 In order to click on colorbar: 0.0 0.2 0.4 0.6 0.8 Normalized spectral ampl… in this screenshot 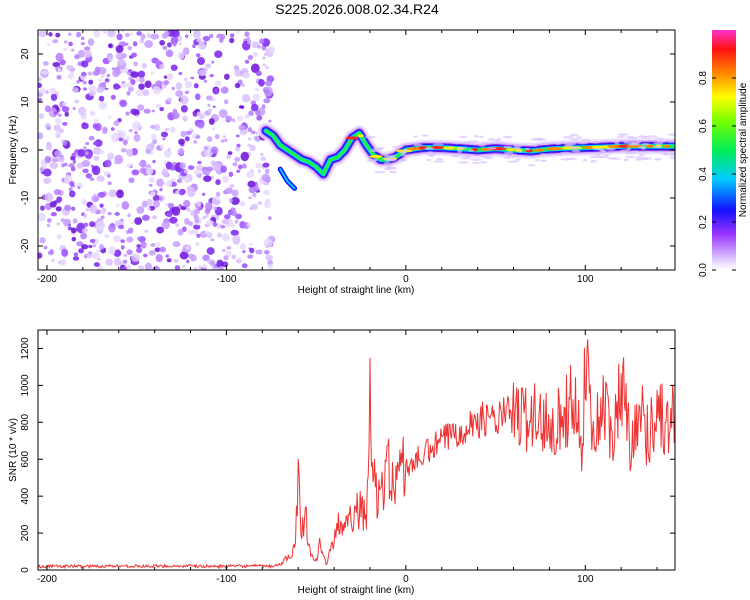, I will do `click(723, 153)`.